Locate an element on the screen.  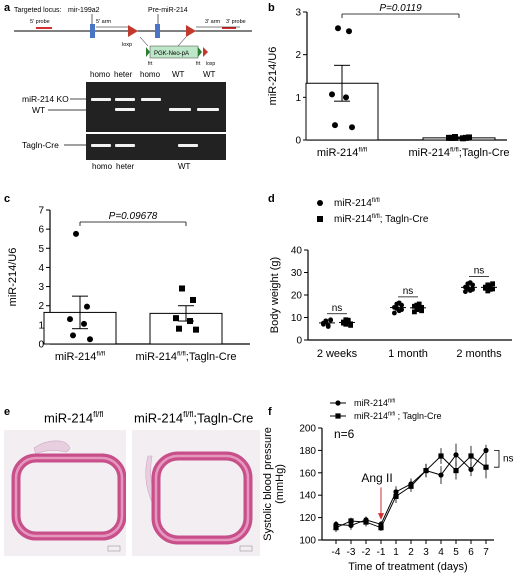
lane-label: heter is located at coordinates (125, 166).